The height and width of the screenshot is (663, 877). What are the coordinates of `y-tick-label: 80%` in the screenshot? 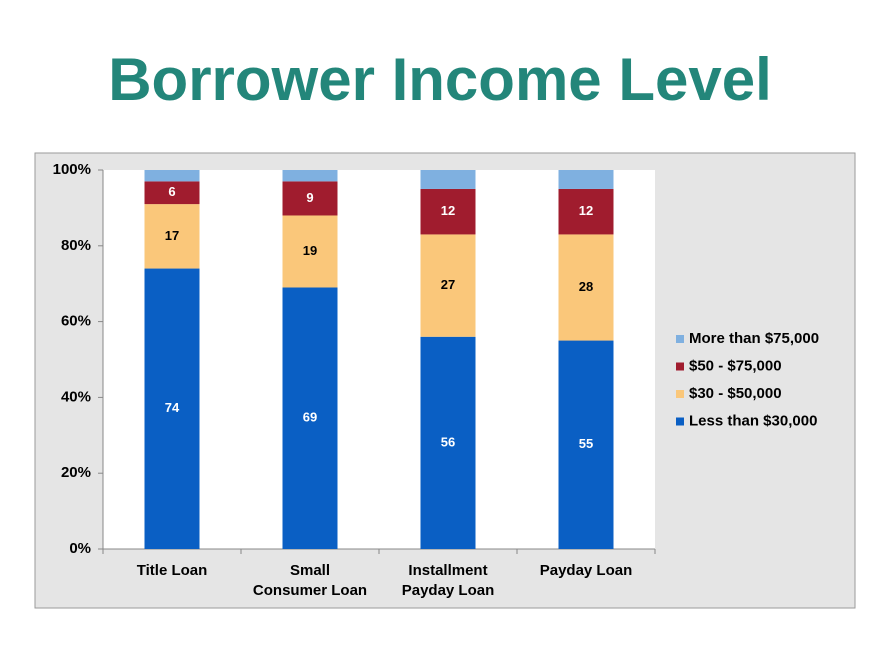 It's located at (76, 245).